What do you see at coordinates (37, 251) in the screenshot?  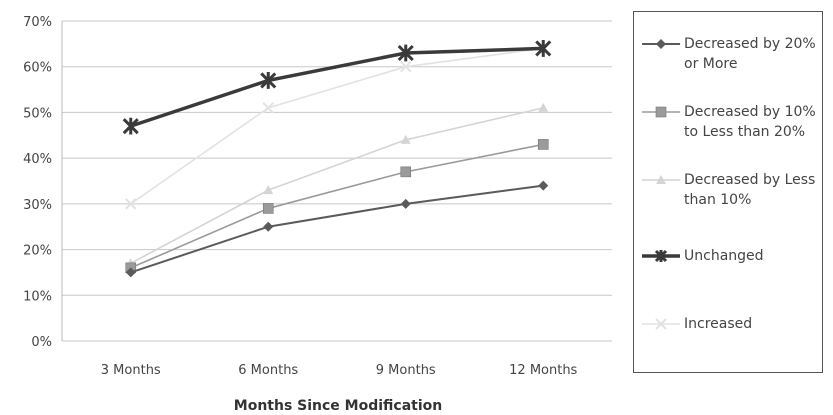 I see `y-tick-label: 20%` at bounding box center [37, 251].